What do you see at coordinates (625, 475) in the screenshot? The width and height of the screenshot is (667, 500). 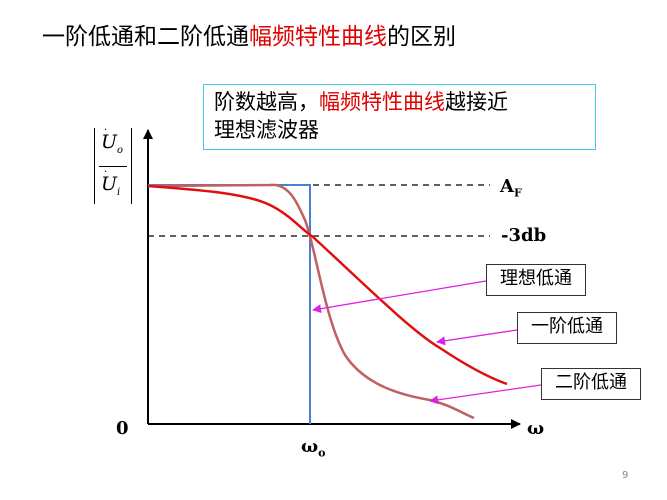 I see `page-number: 9` at bounding box center [625, 475].